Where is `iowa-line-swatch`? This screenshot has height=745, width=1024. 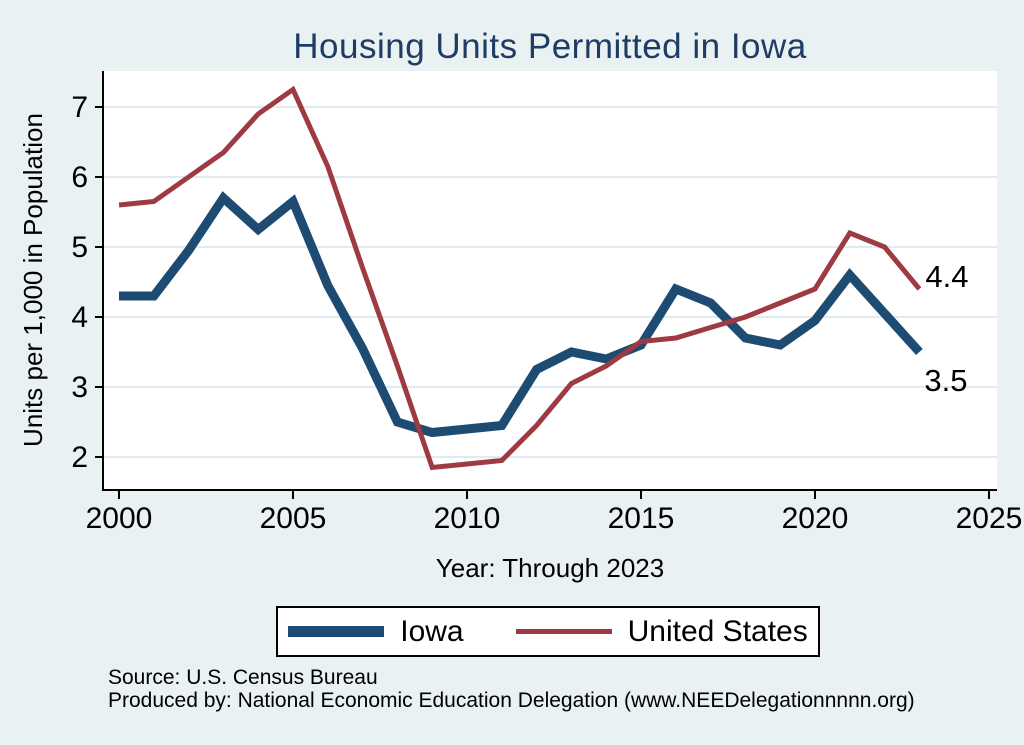 iowa-line-swatch is located at coordinates (336, 631).